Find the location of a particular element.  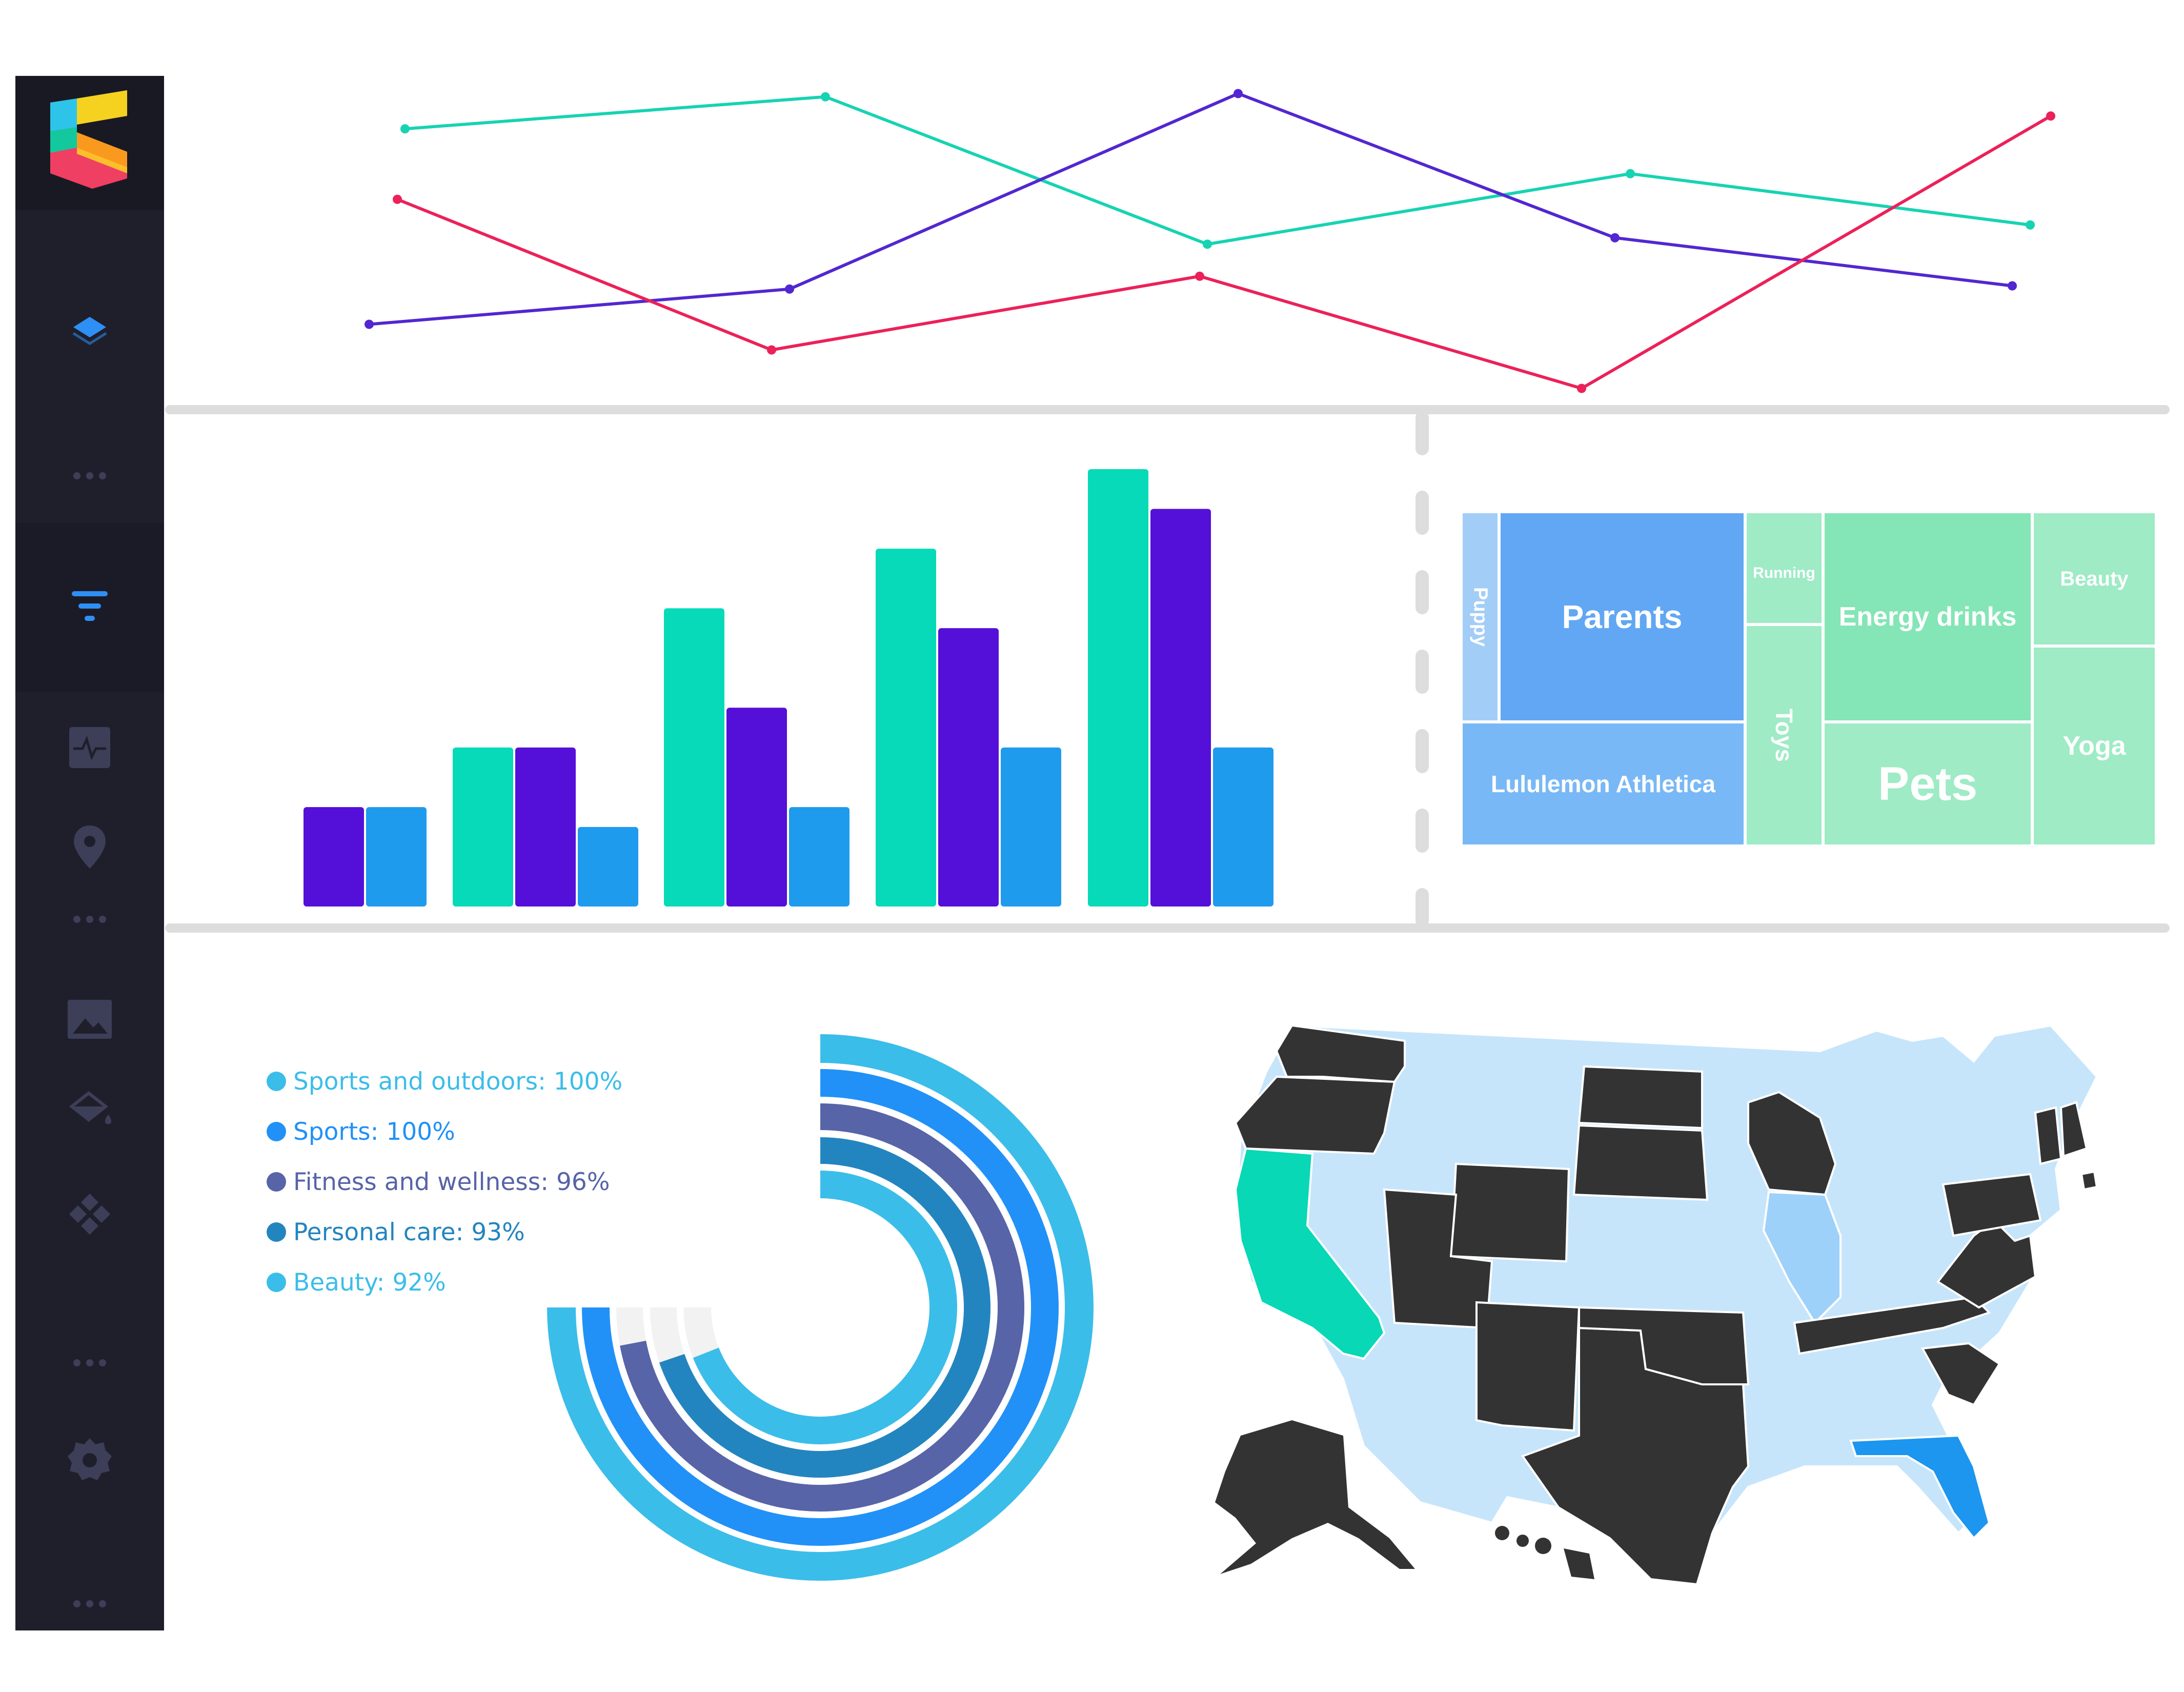

settings-gear-icon is located at coordinates (90, 1459).